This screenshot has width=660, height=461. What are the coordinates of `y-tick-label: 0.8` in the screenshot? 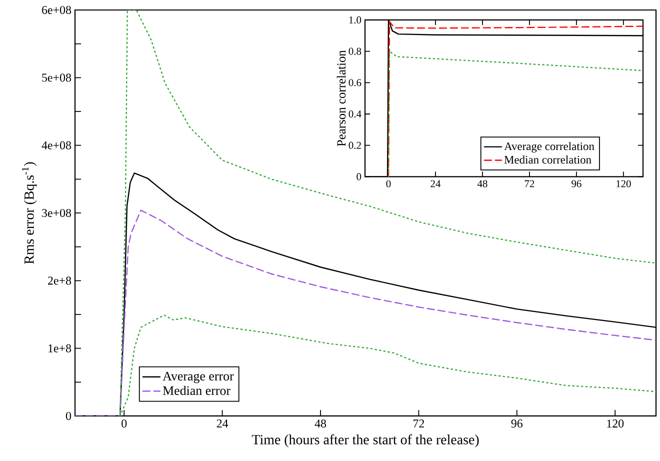 It's located at (355, 51).